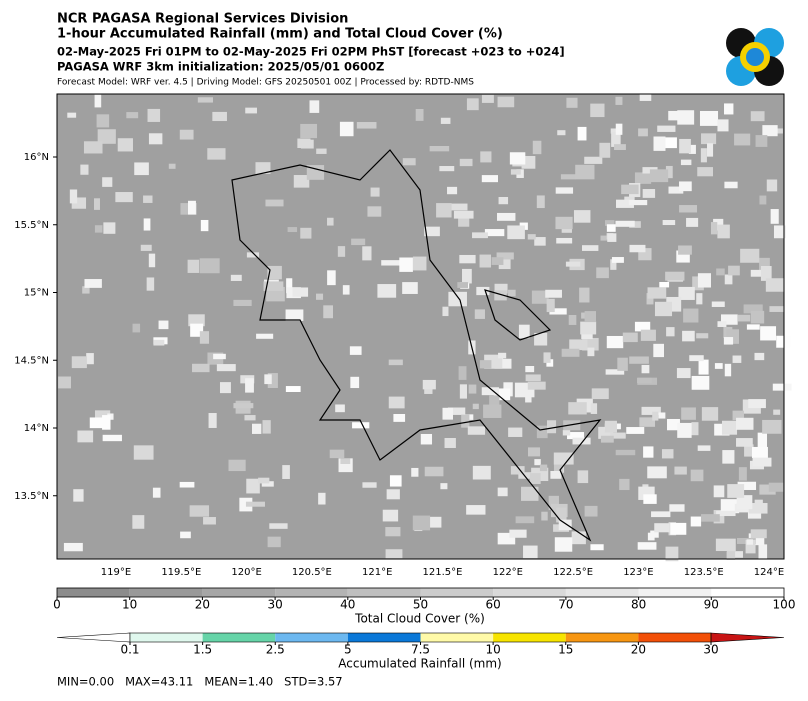 The width and height of the screenshot is (808, 701). Describe the element at coordinates (638, 605) in the screenshot. I see `cloud-tick-label: 80` at that location.